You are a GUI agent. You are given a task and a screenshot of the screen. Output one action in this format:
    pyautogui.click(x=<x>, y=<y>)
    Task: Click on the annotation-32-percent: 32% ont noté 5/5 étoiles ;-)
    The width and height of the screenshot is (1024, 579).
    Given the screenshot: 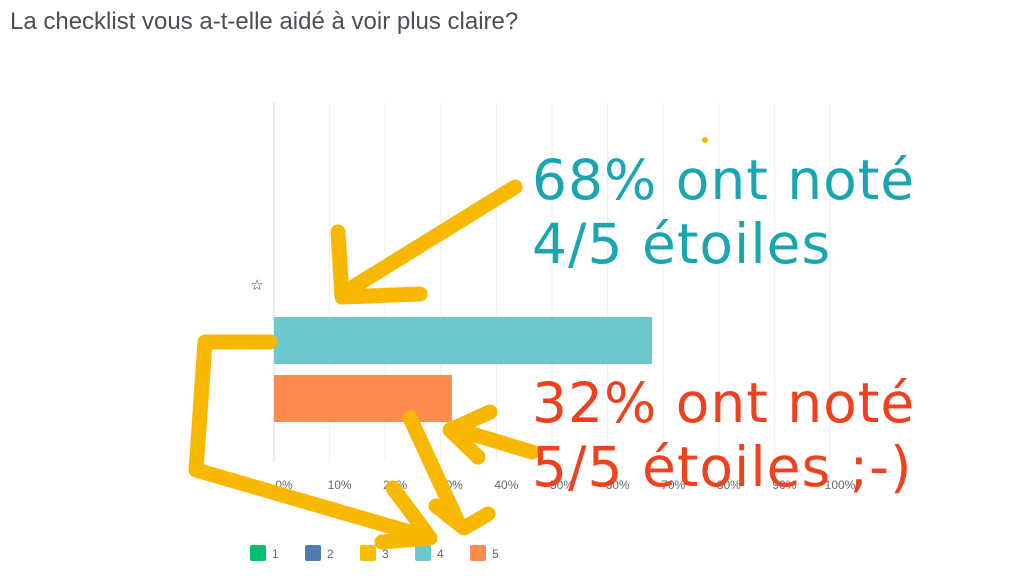 What is the action you would take?
    pyautogui.click(x=723, y=435)
    